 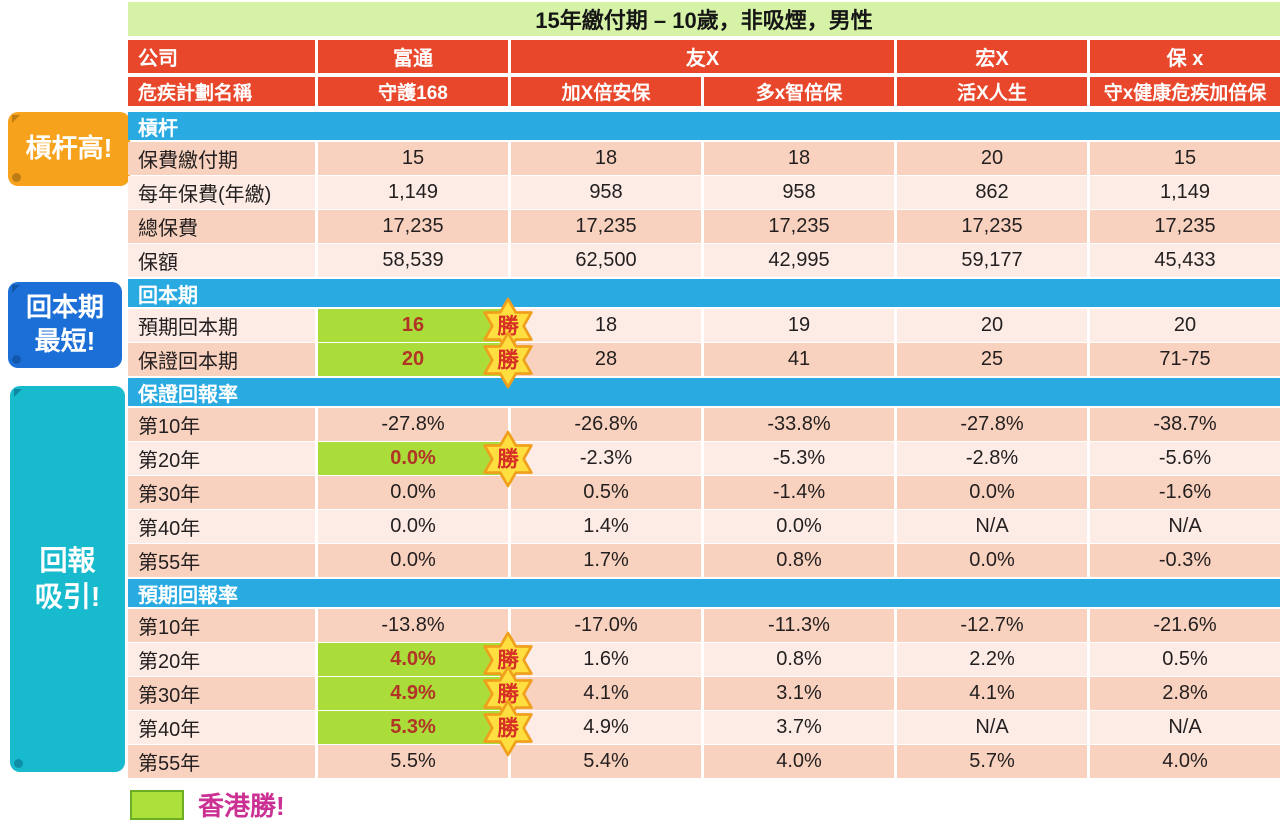 I want to click on value-cell: 1,149, so click(x=1185, y=192).